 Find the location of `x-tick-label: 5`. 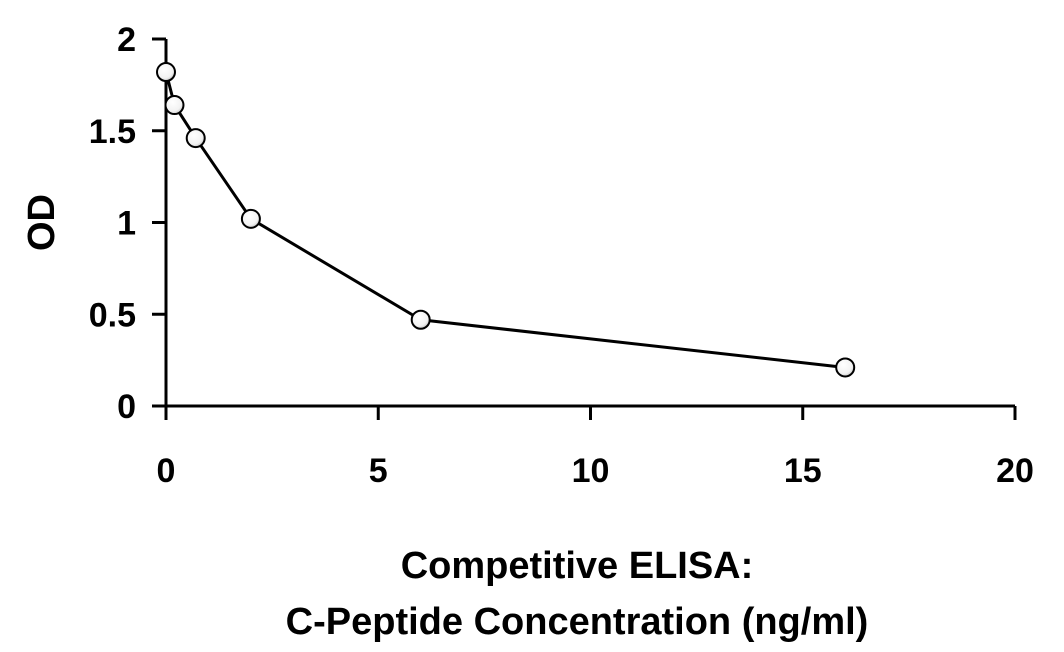

x-tick-label: 5 is located at coordinates (378, 471).